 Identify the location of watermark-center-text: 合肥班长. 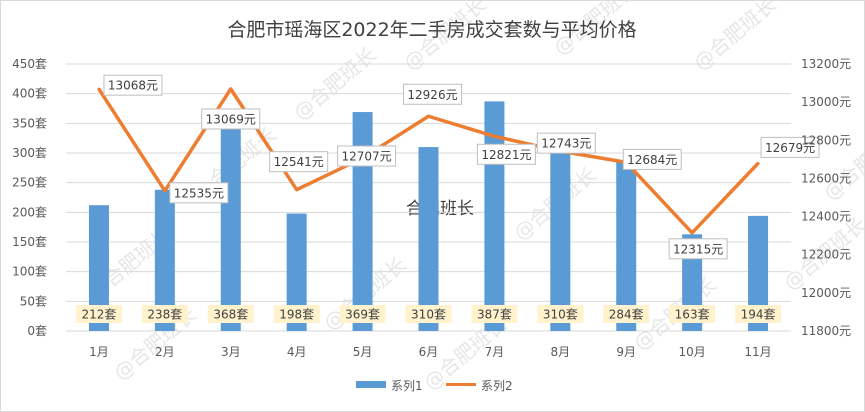
(440, 209).